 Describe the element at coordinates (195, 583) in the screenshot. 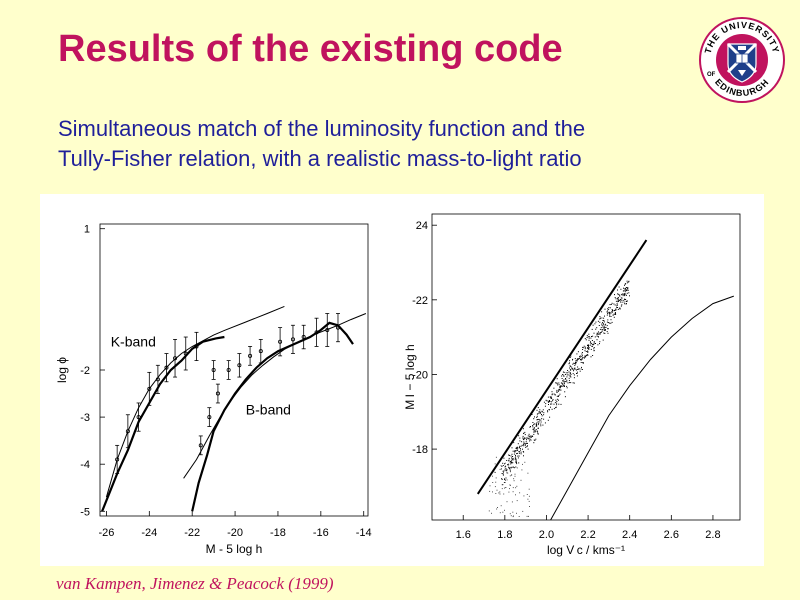

I see `citation: van Kampen, Jimenez & Peacock (1999)` at that location.